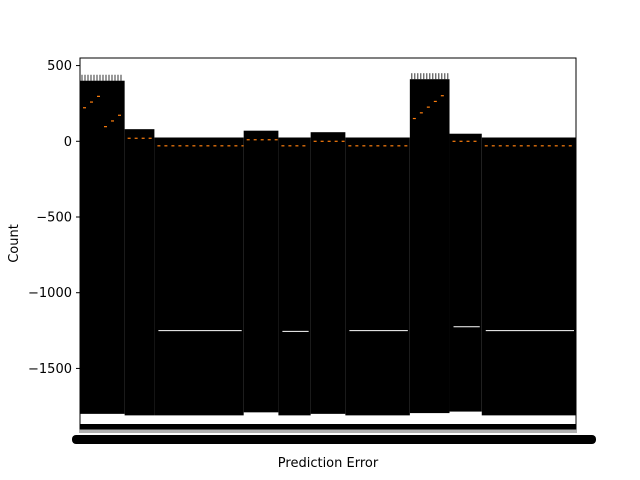 This screenshot has height=480, width=640. Describe the element at coordinates (50, 293) in the screenshot. I see `y-tick-label: −1000` at that location.